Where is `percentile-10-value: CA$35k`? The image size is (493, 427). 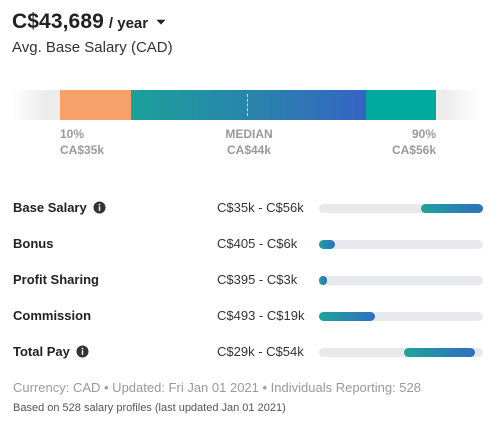 percentile-10-value: CA$35k is located at coordinates (82, 150).